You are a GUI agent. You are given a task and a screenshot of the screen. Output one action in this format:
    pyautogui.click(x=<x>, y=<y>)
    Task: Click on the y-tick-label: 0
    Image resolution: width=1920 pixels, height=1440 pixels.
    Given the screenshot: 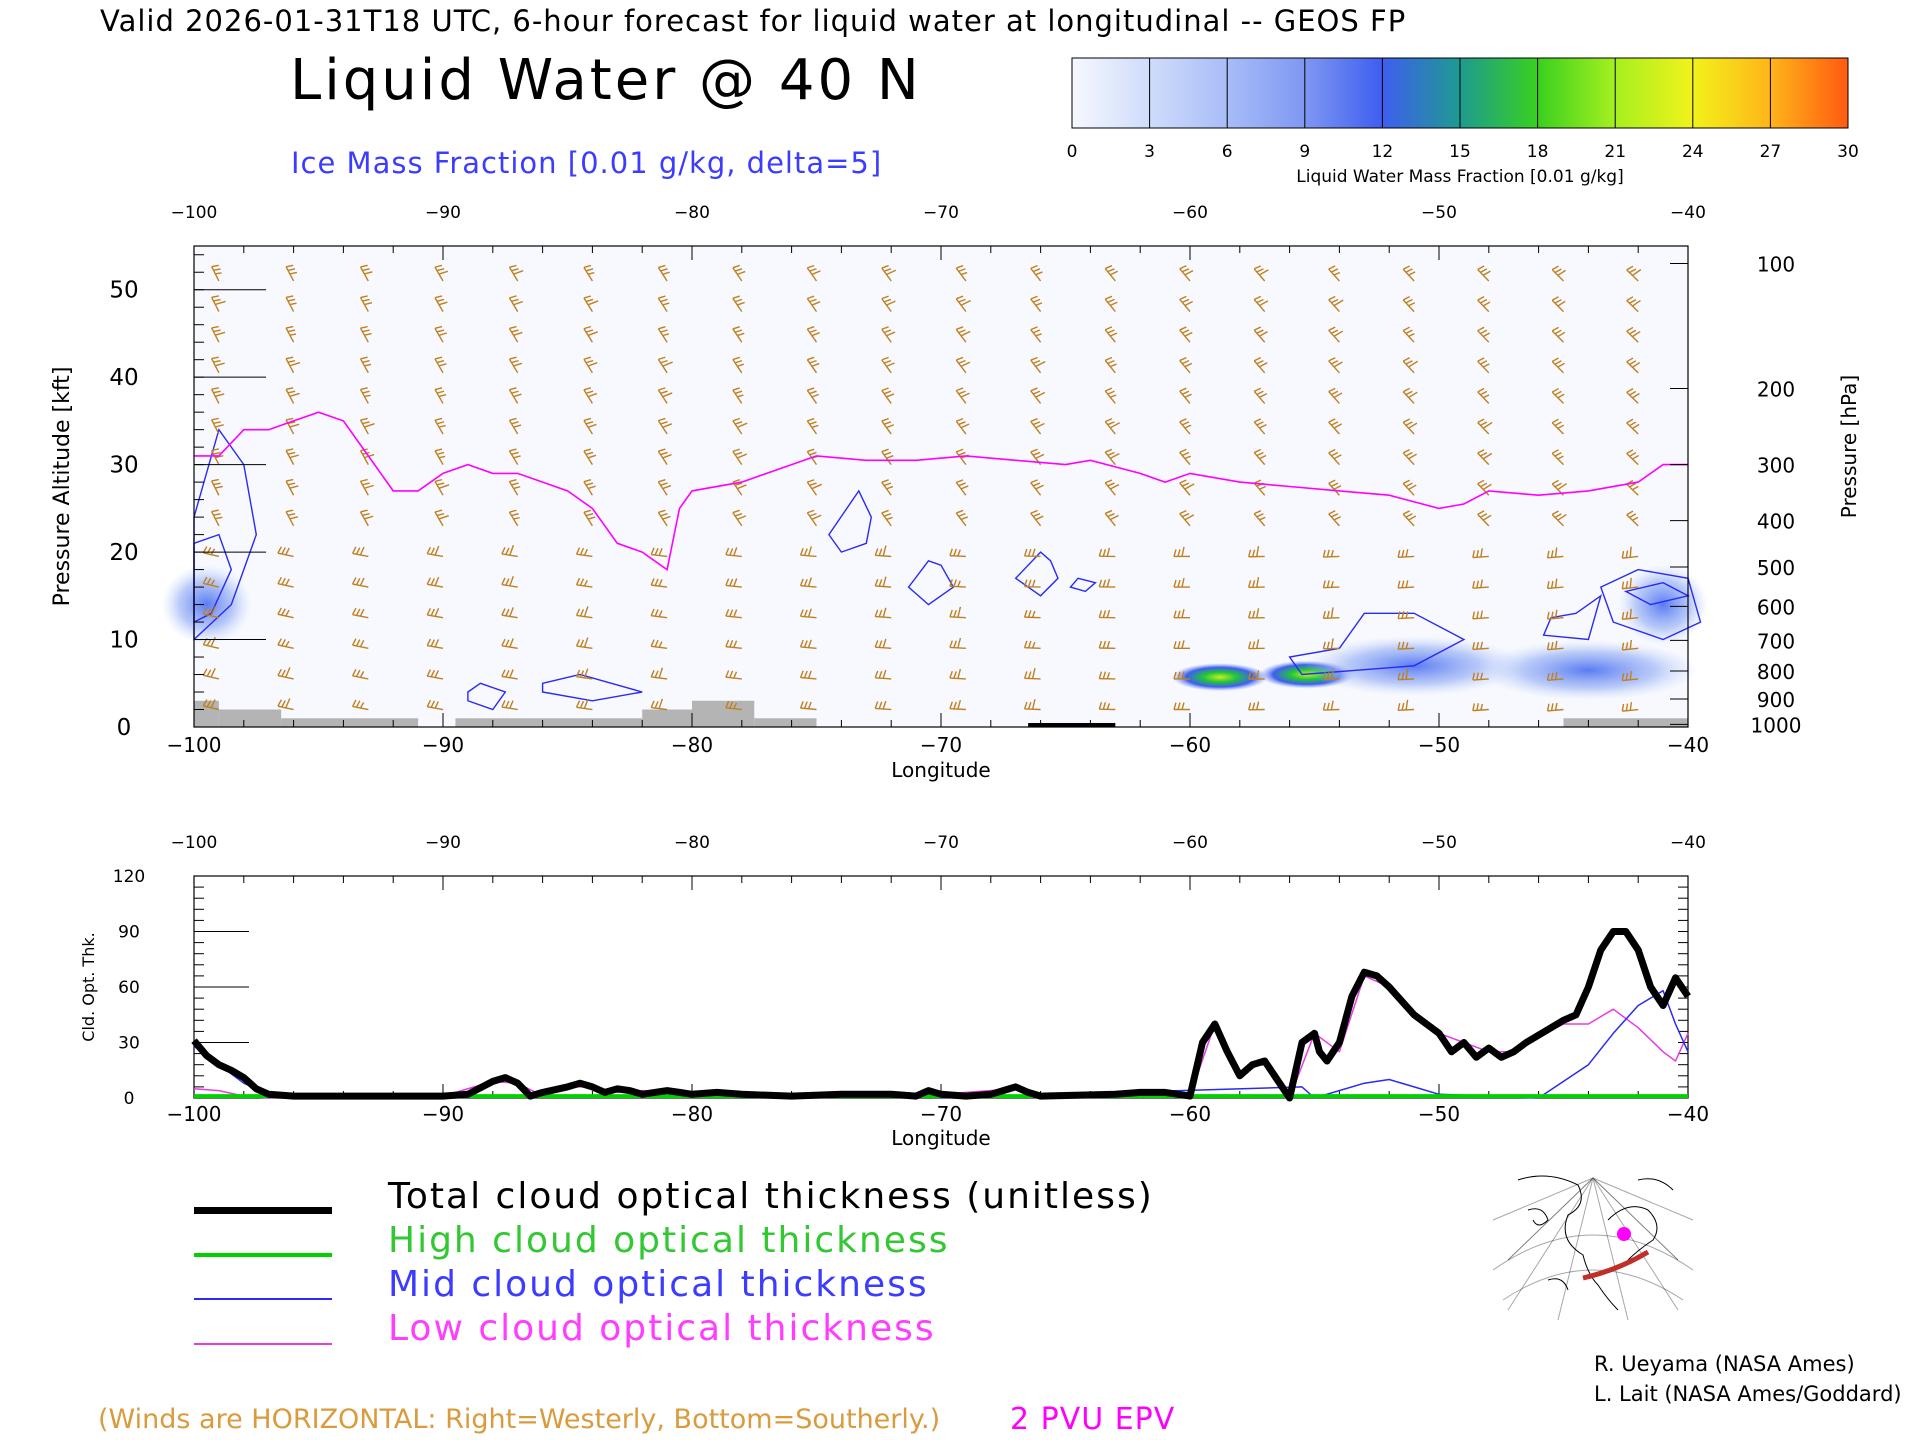 What is the action you would take?
    pyautogui.click(x=124, y=728)
    